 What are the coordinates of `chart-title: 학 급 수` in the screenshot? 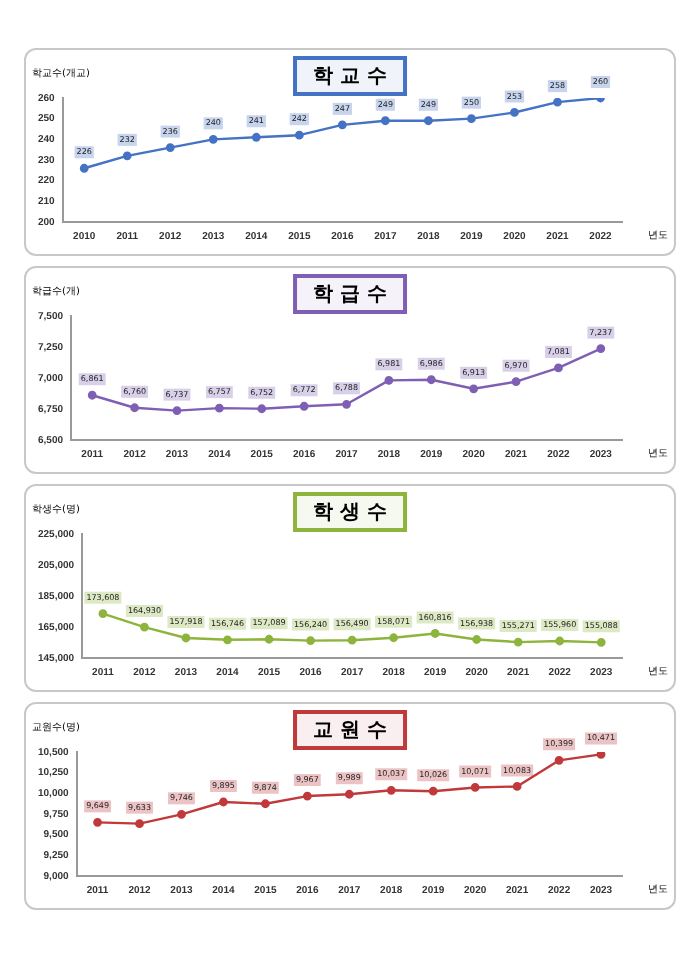 It's located at (350, 294).